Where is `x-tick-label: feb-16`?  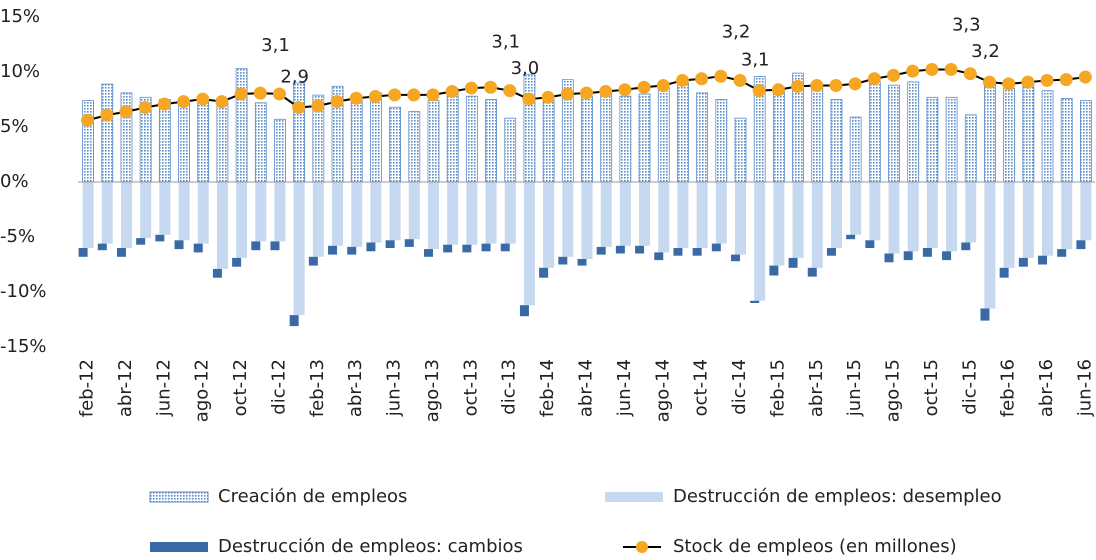 x-tick-label: feb-16 is located at coordinates (1008, 388).